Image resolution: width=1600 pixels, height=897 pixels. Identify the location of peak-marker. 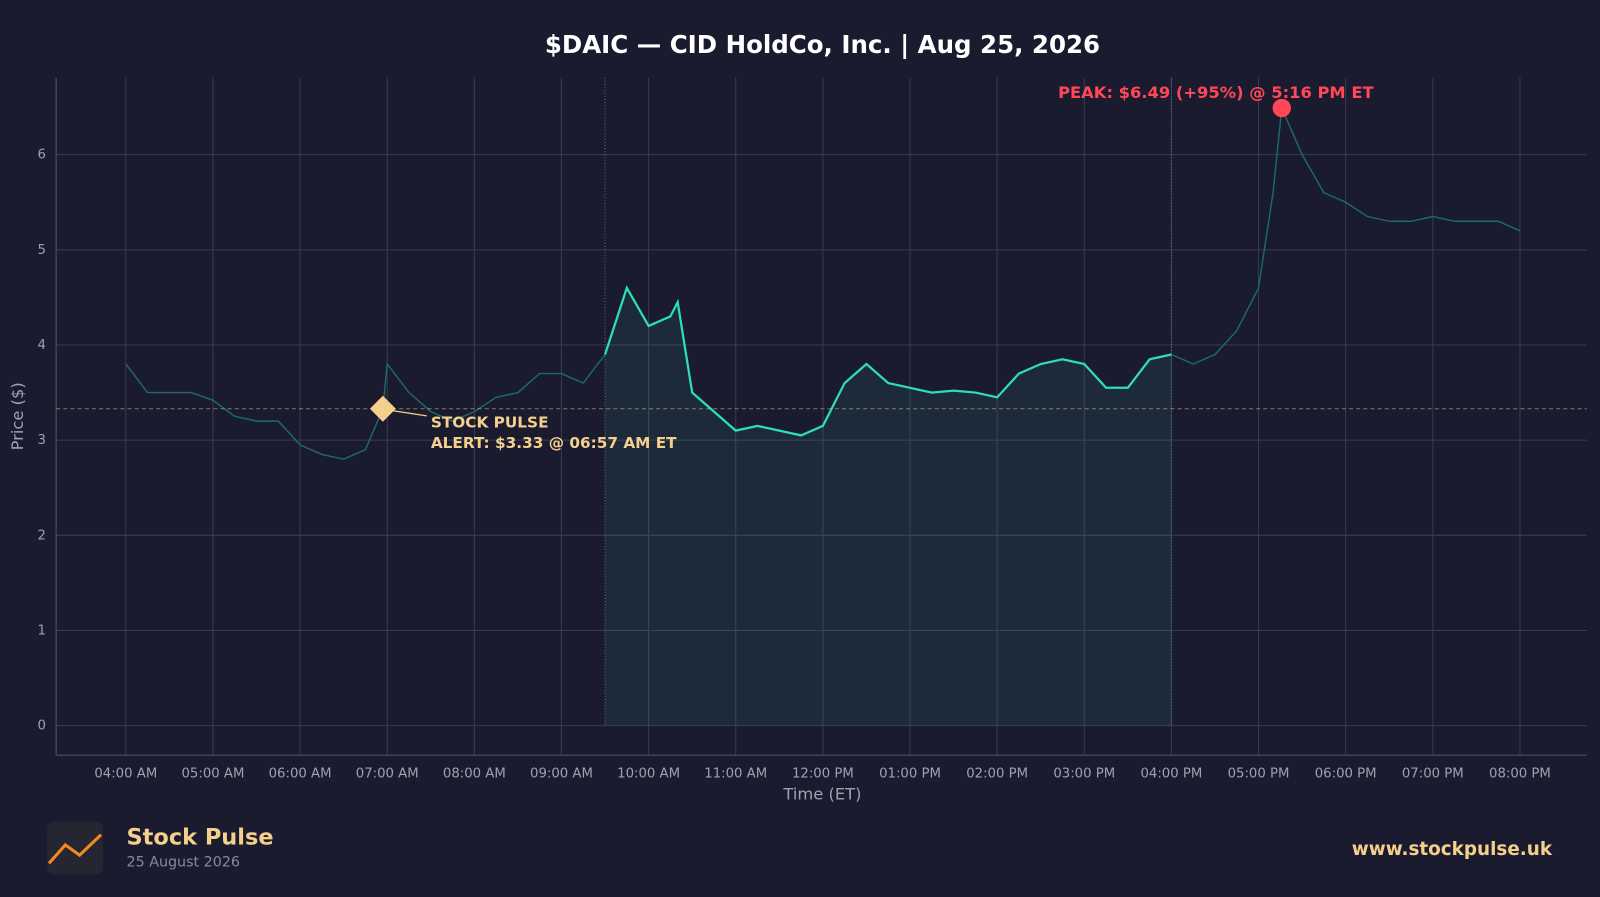
(1281, 108).